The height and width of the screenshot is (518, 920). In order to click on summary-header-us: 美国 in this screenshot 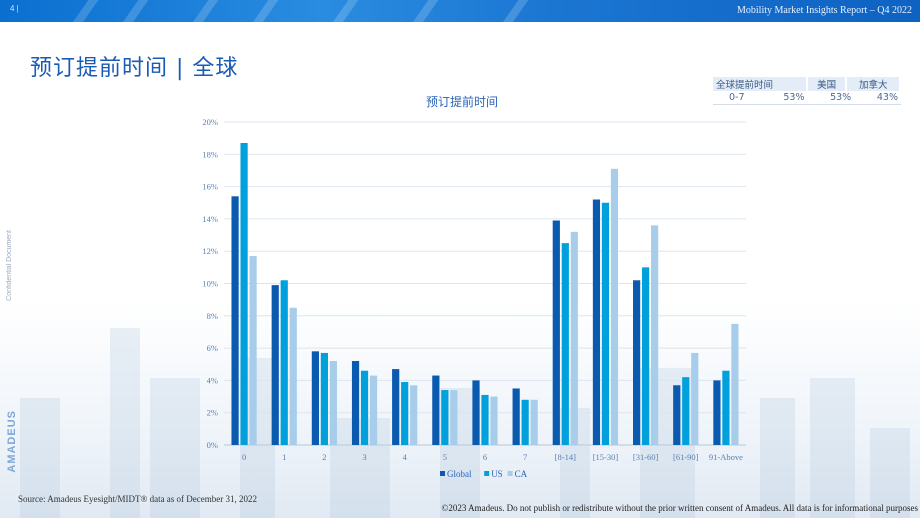, I will do `click(827, 84)`.